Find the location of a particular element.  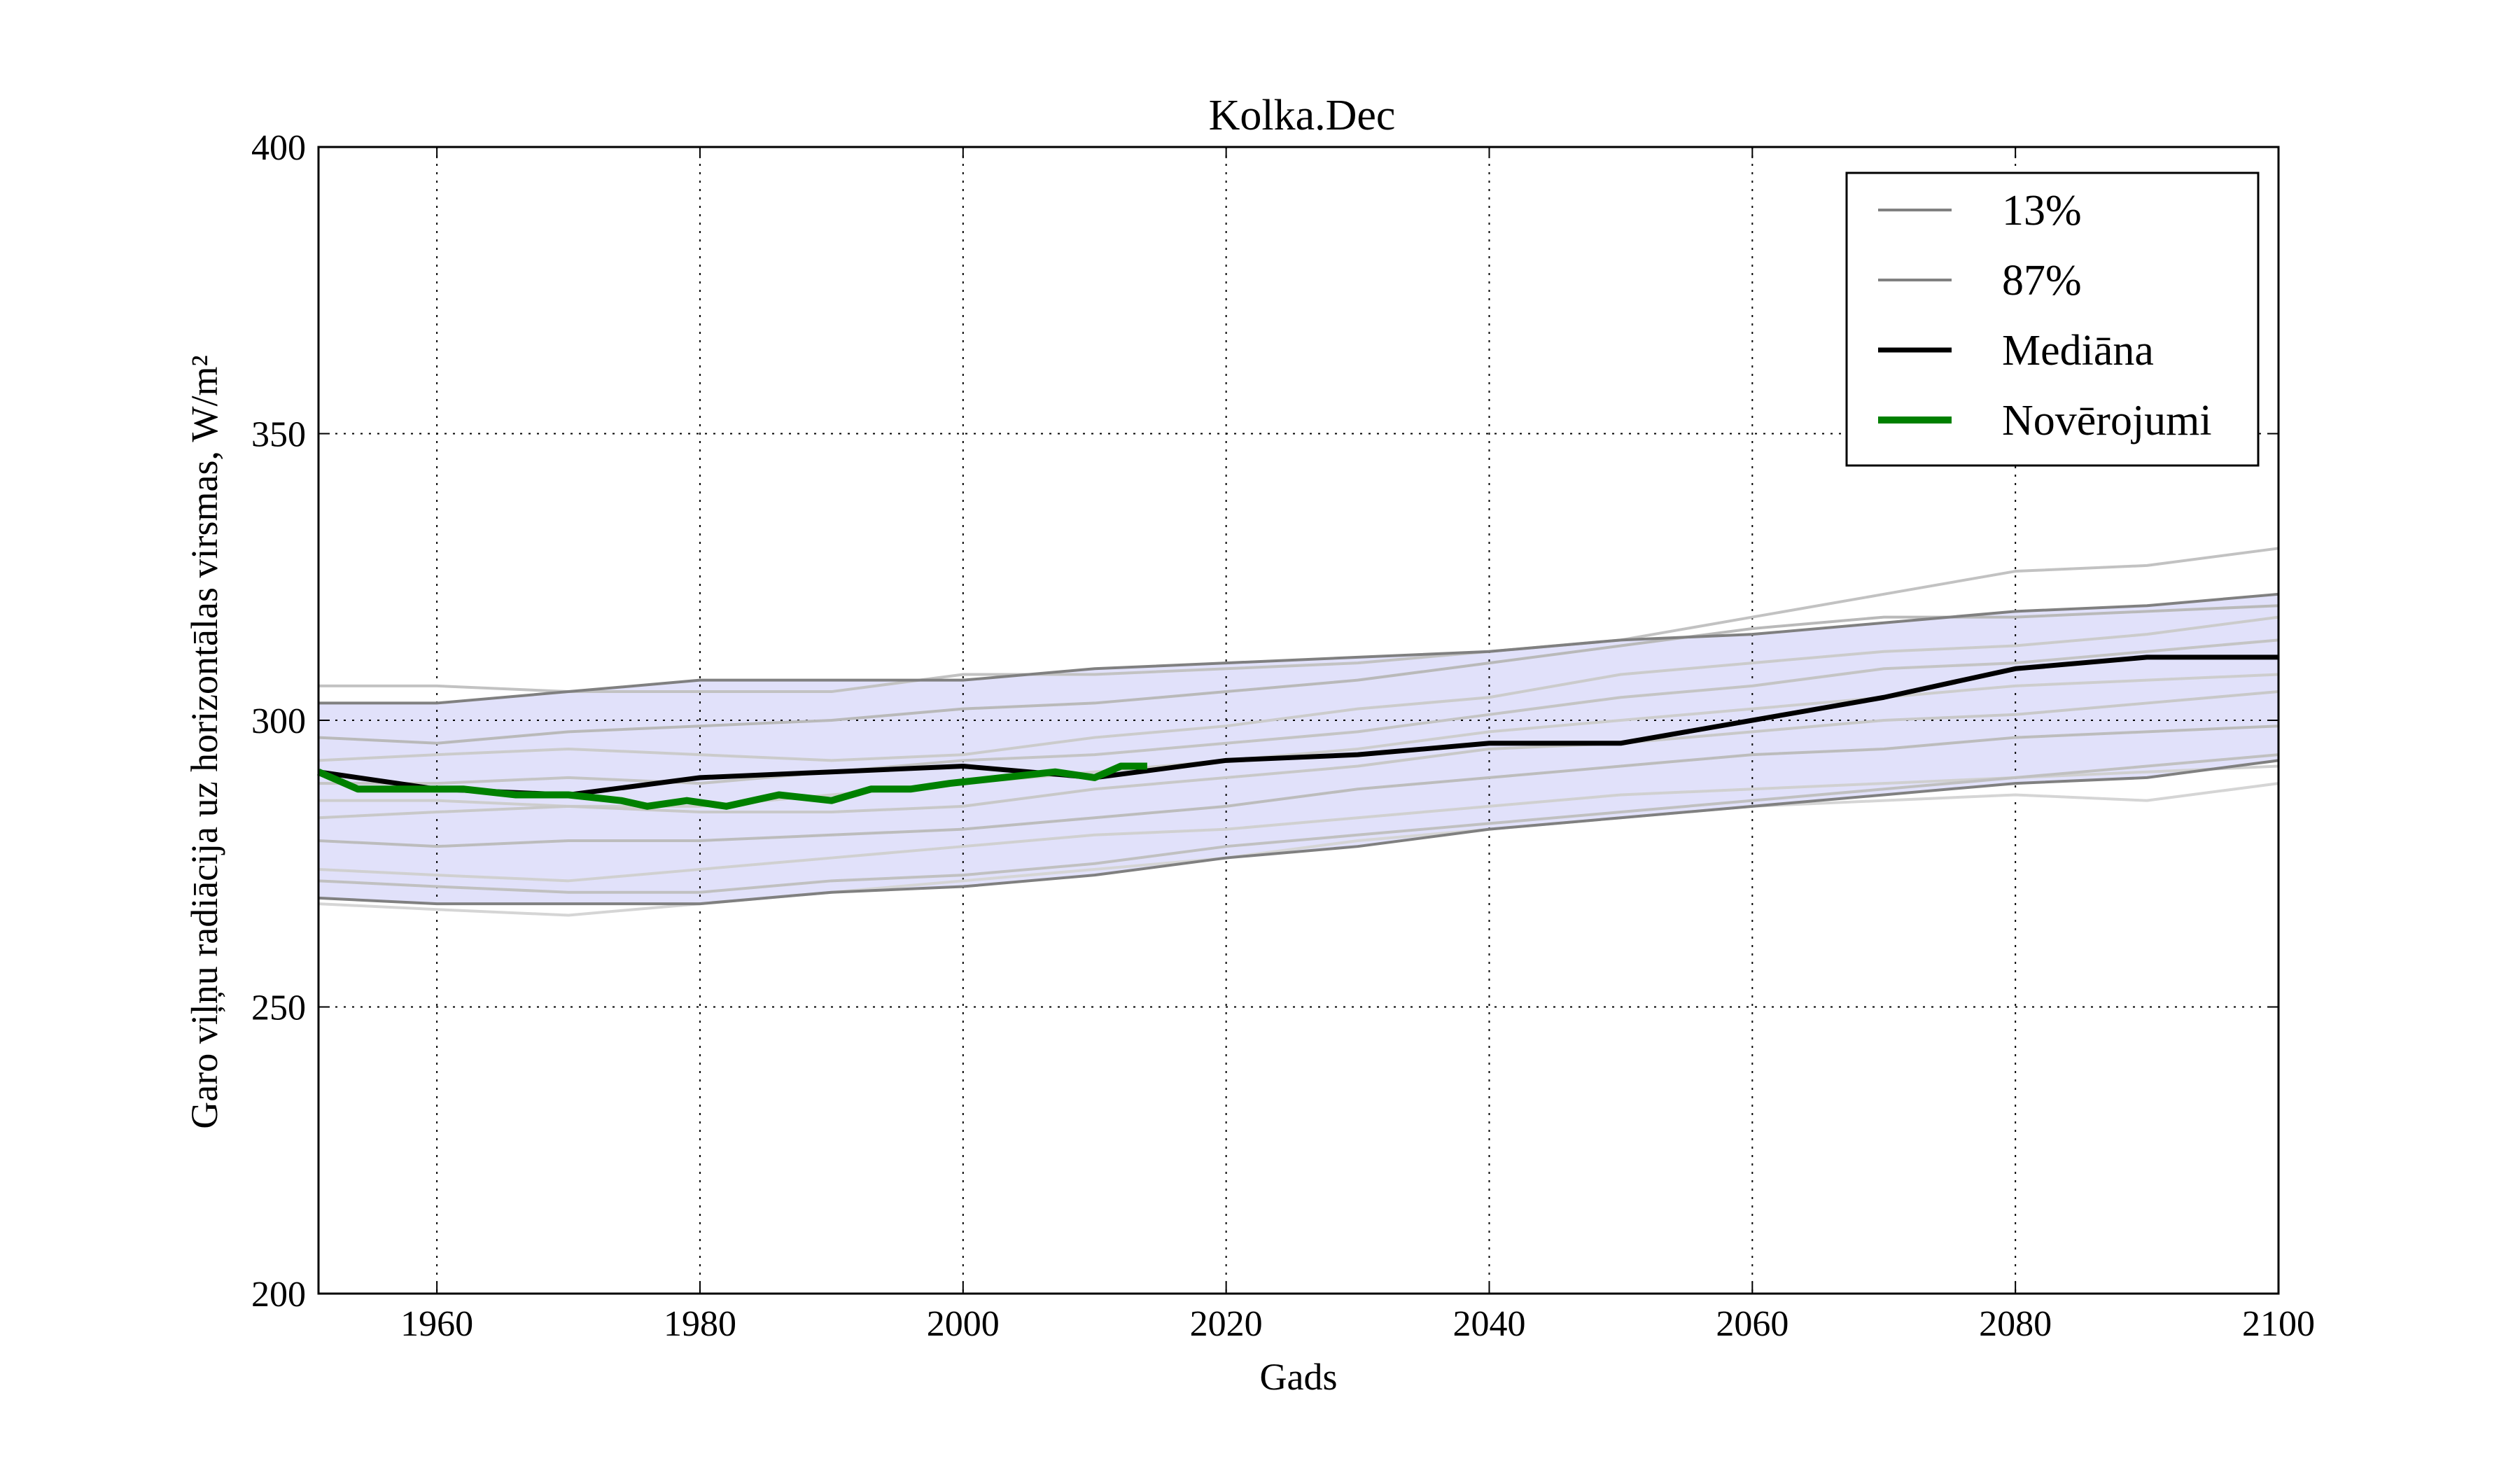

series-median-line is located at coordinates (1298, 725).